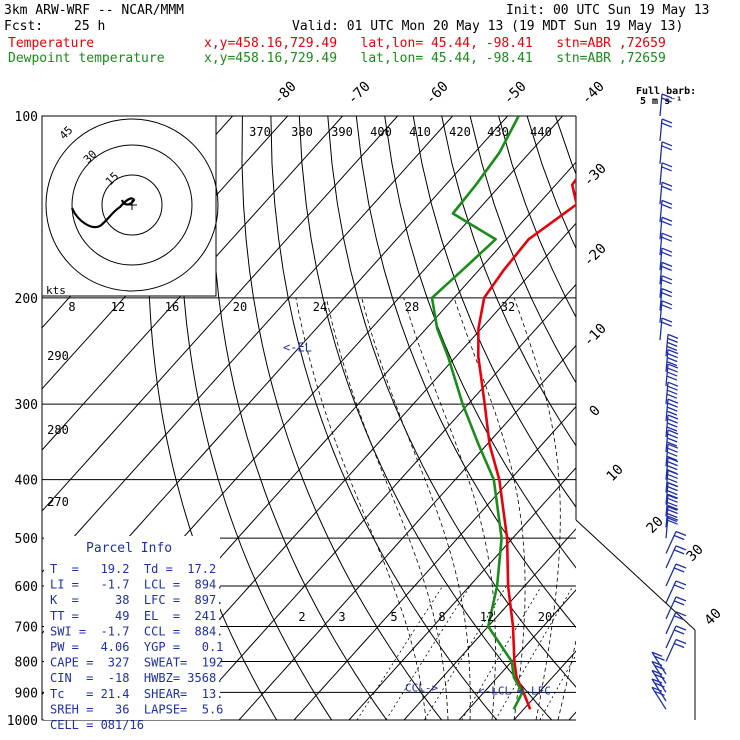 The height and width of the screenshot is (740, 740). What do you see at coordinates (420, 132) in the screenshot?
I see `theta-label: 410` at bounding box center [420, 132].